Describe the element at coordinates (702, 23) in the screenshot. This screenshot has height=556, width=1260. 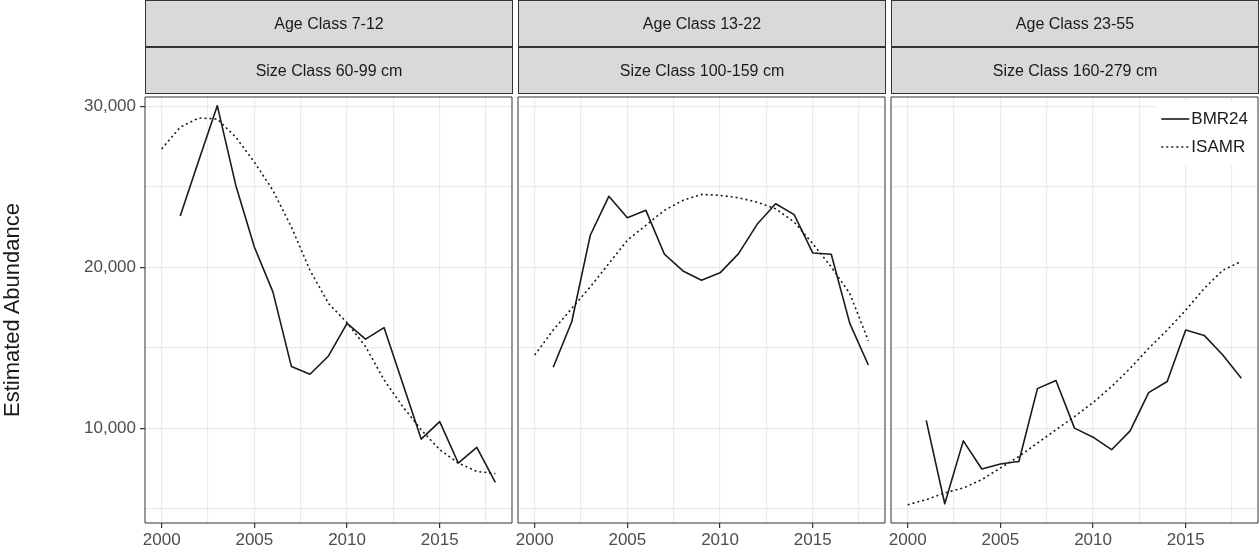
I see `chart-title: Age Class 13-22` at that location.